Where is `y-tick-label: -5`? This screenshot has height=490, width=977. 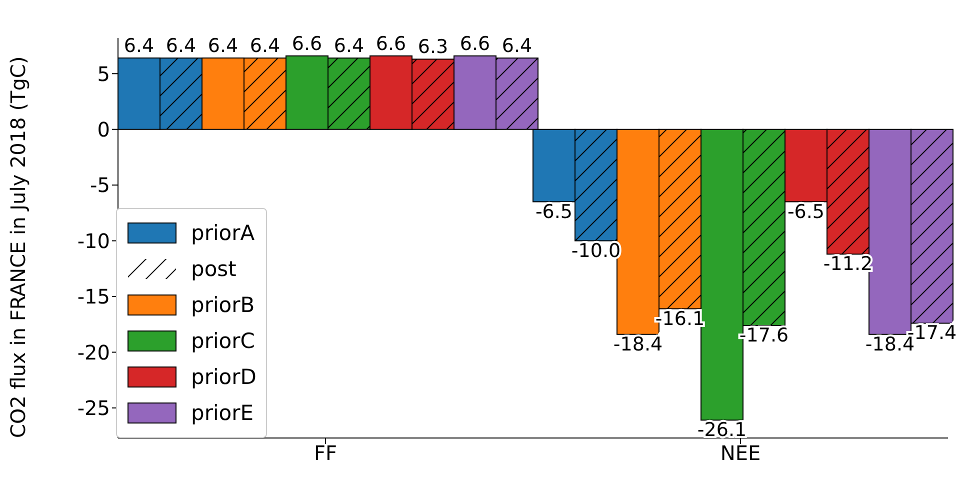 y-tick-label: -5 is located at coordinates (100, 185).